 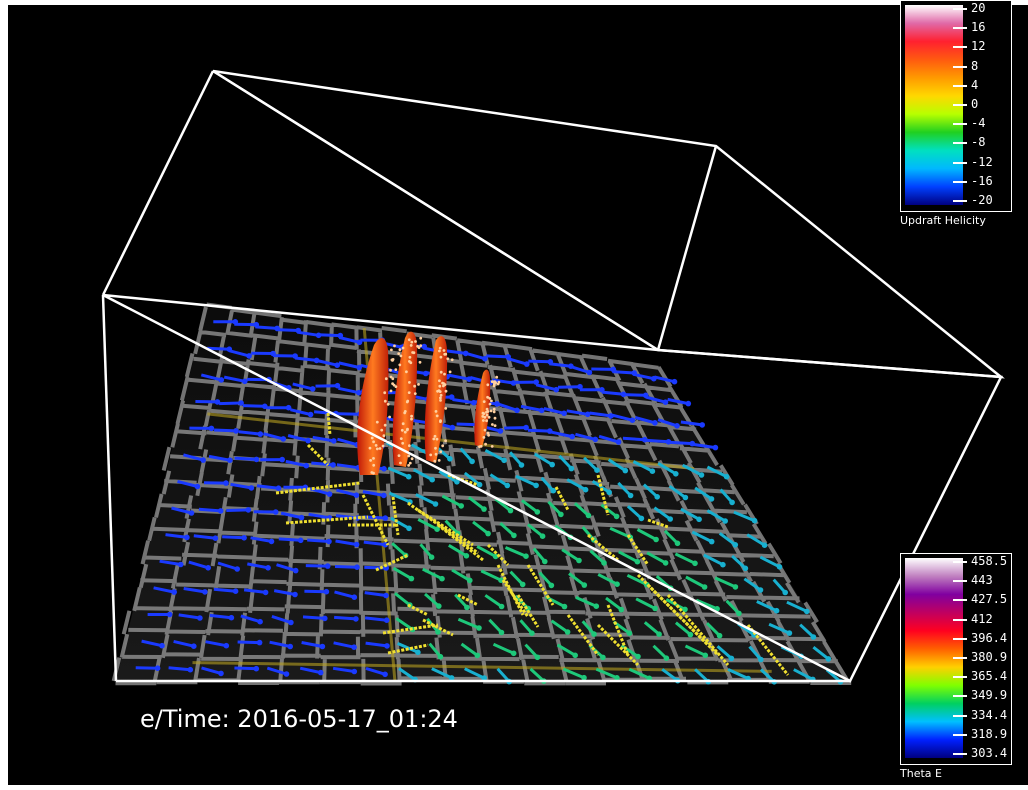 I want to click on updraft-helicity-colorbar: 20 16 12 8 4 0 -4 -8 -12 -16 -20, so click(x=956, y=106).